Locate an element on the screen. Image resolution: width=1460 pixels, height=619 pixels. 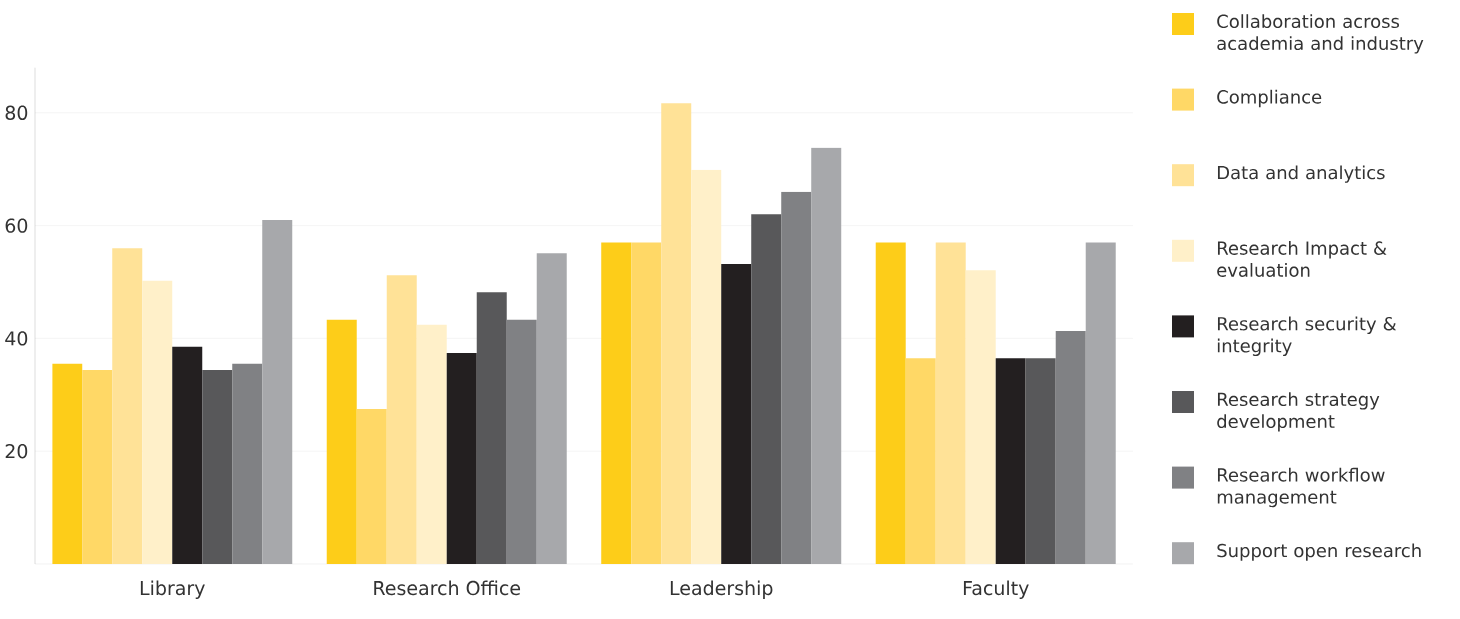
y-tick-label: 60 is located at coordinates (16, 225).